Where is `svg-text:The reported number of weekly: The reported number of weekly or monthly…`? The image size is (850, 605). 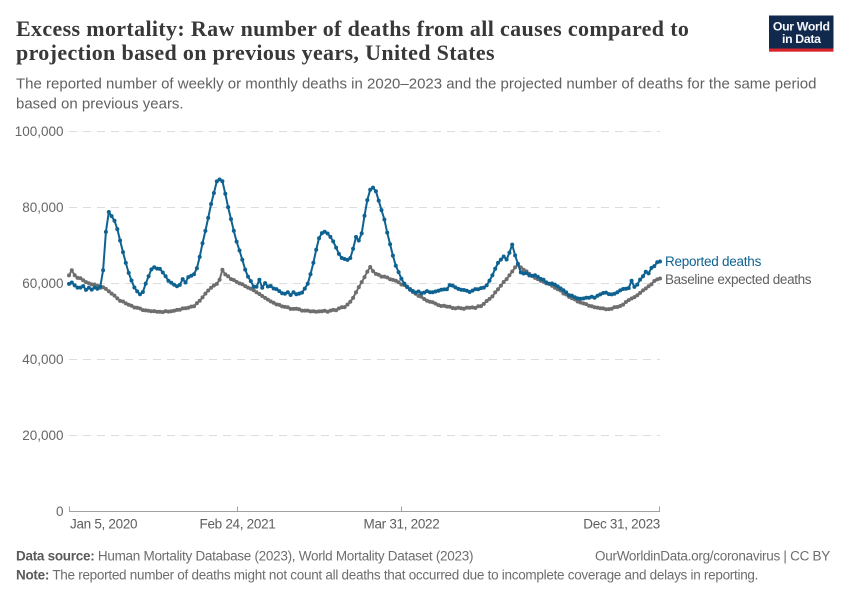 svg-text:The reported number of weekly: The reported number of weekly or monthly… is located at coordinates (416, 84).